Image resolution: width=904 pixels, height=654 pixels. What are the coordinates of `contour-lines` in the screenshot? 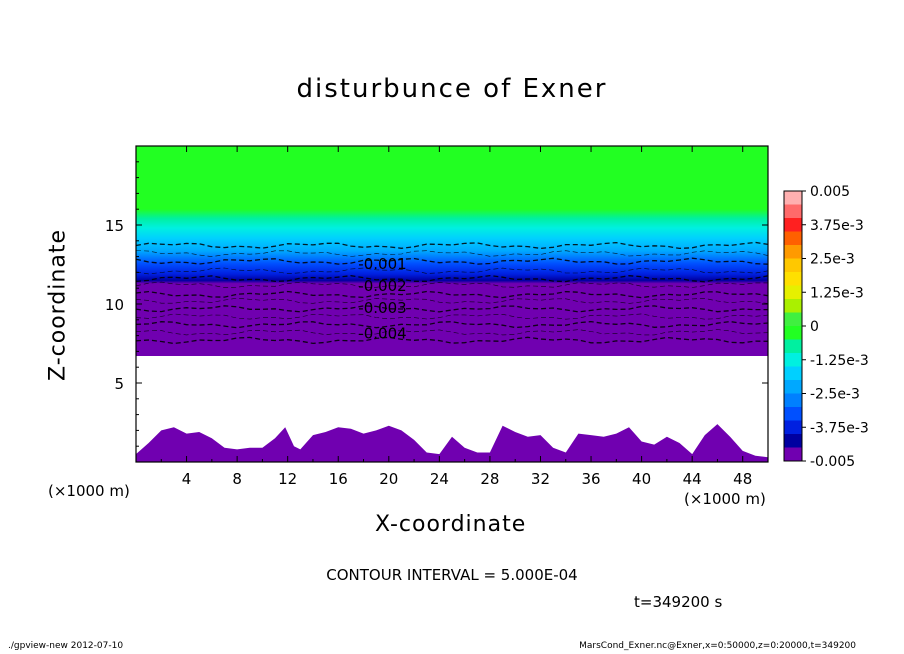 It's located at (452, 293).